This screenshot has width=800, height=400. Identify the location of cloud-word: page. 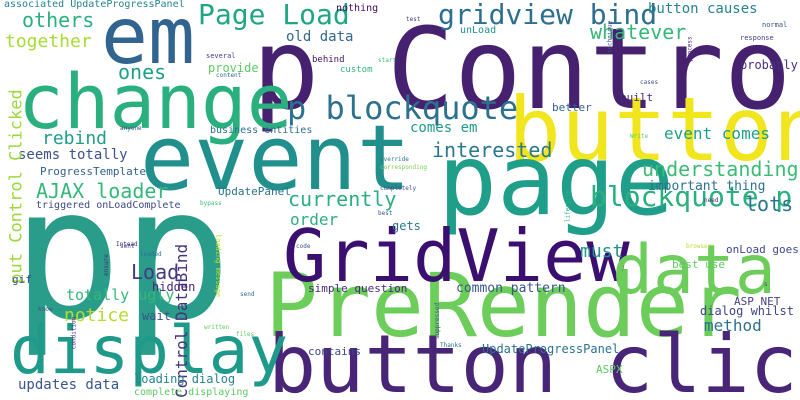
(556, 181).